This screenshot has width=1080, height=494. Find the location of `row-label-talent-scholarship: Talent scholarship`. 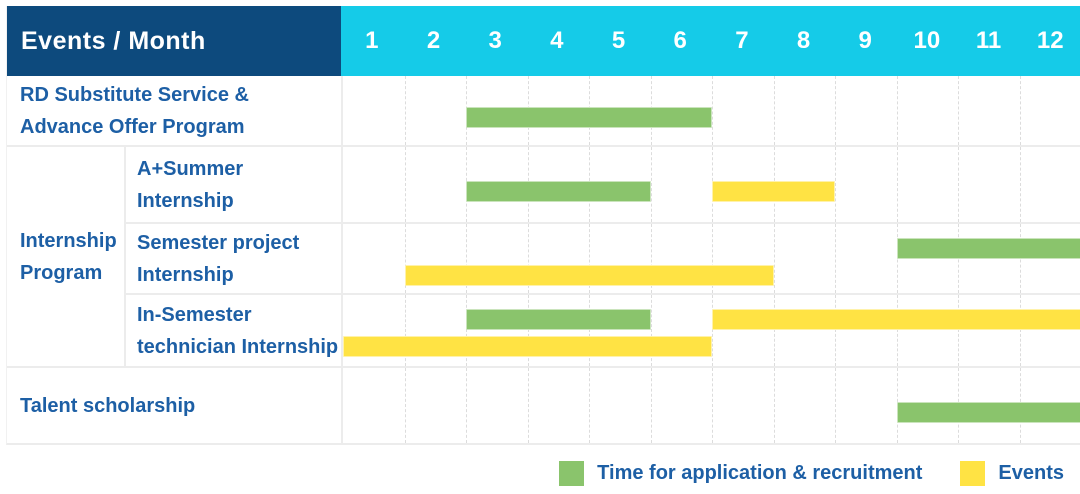

row-label-talent-scholarship: Talent scholarship is located at coordinates (174, 404).